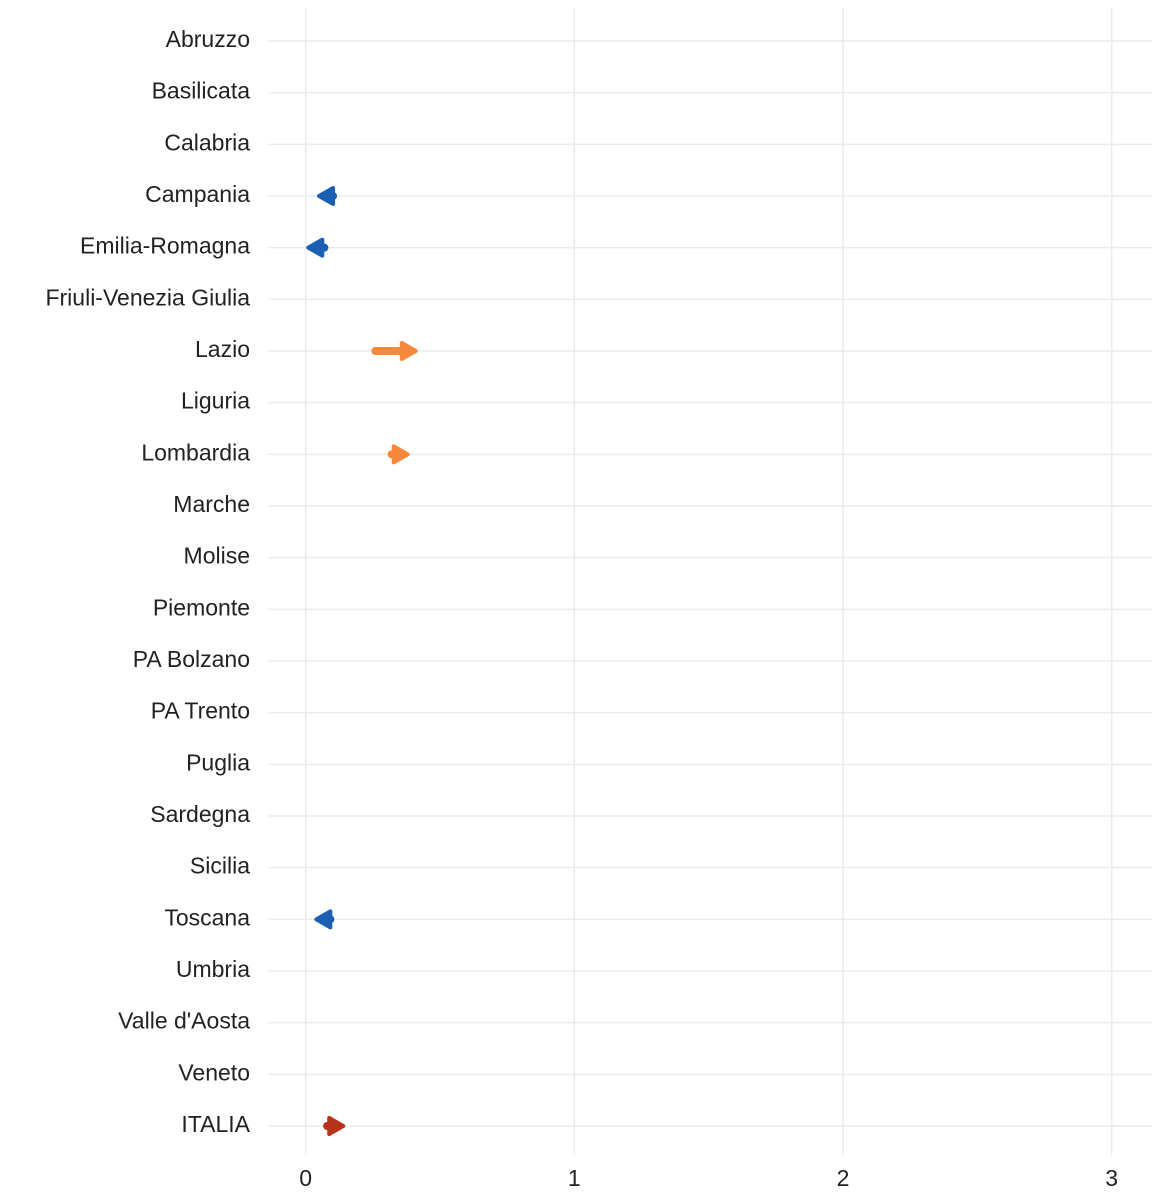 The width and height of the screenshot is (1152, 1200). Describe the element at coordinates (215, 401) in the screenshot. I see `y-tick-label: Liguria` at that location.